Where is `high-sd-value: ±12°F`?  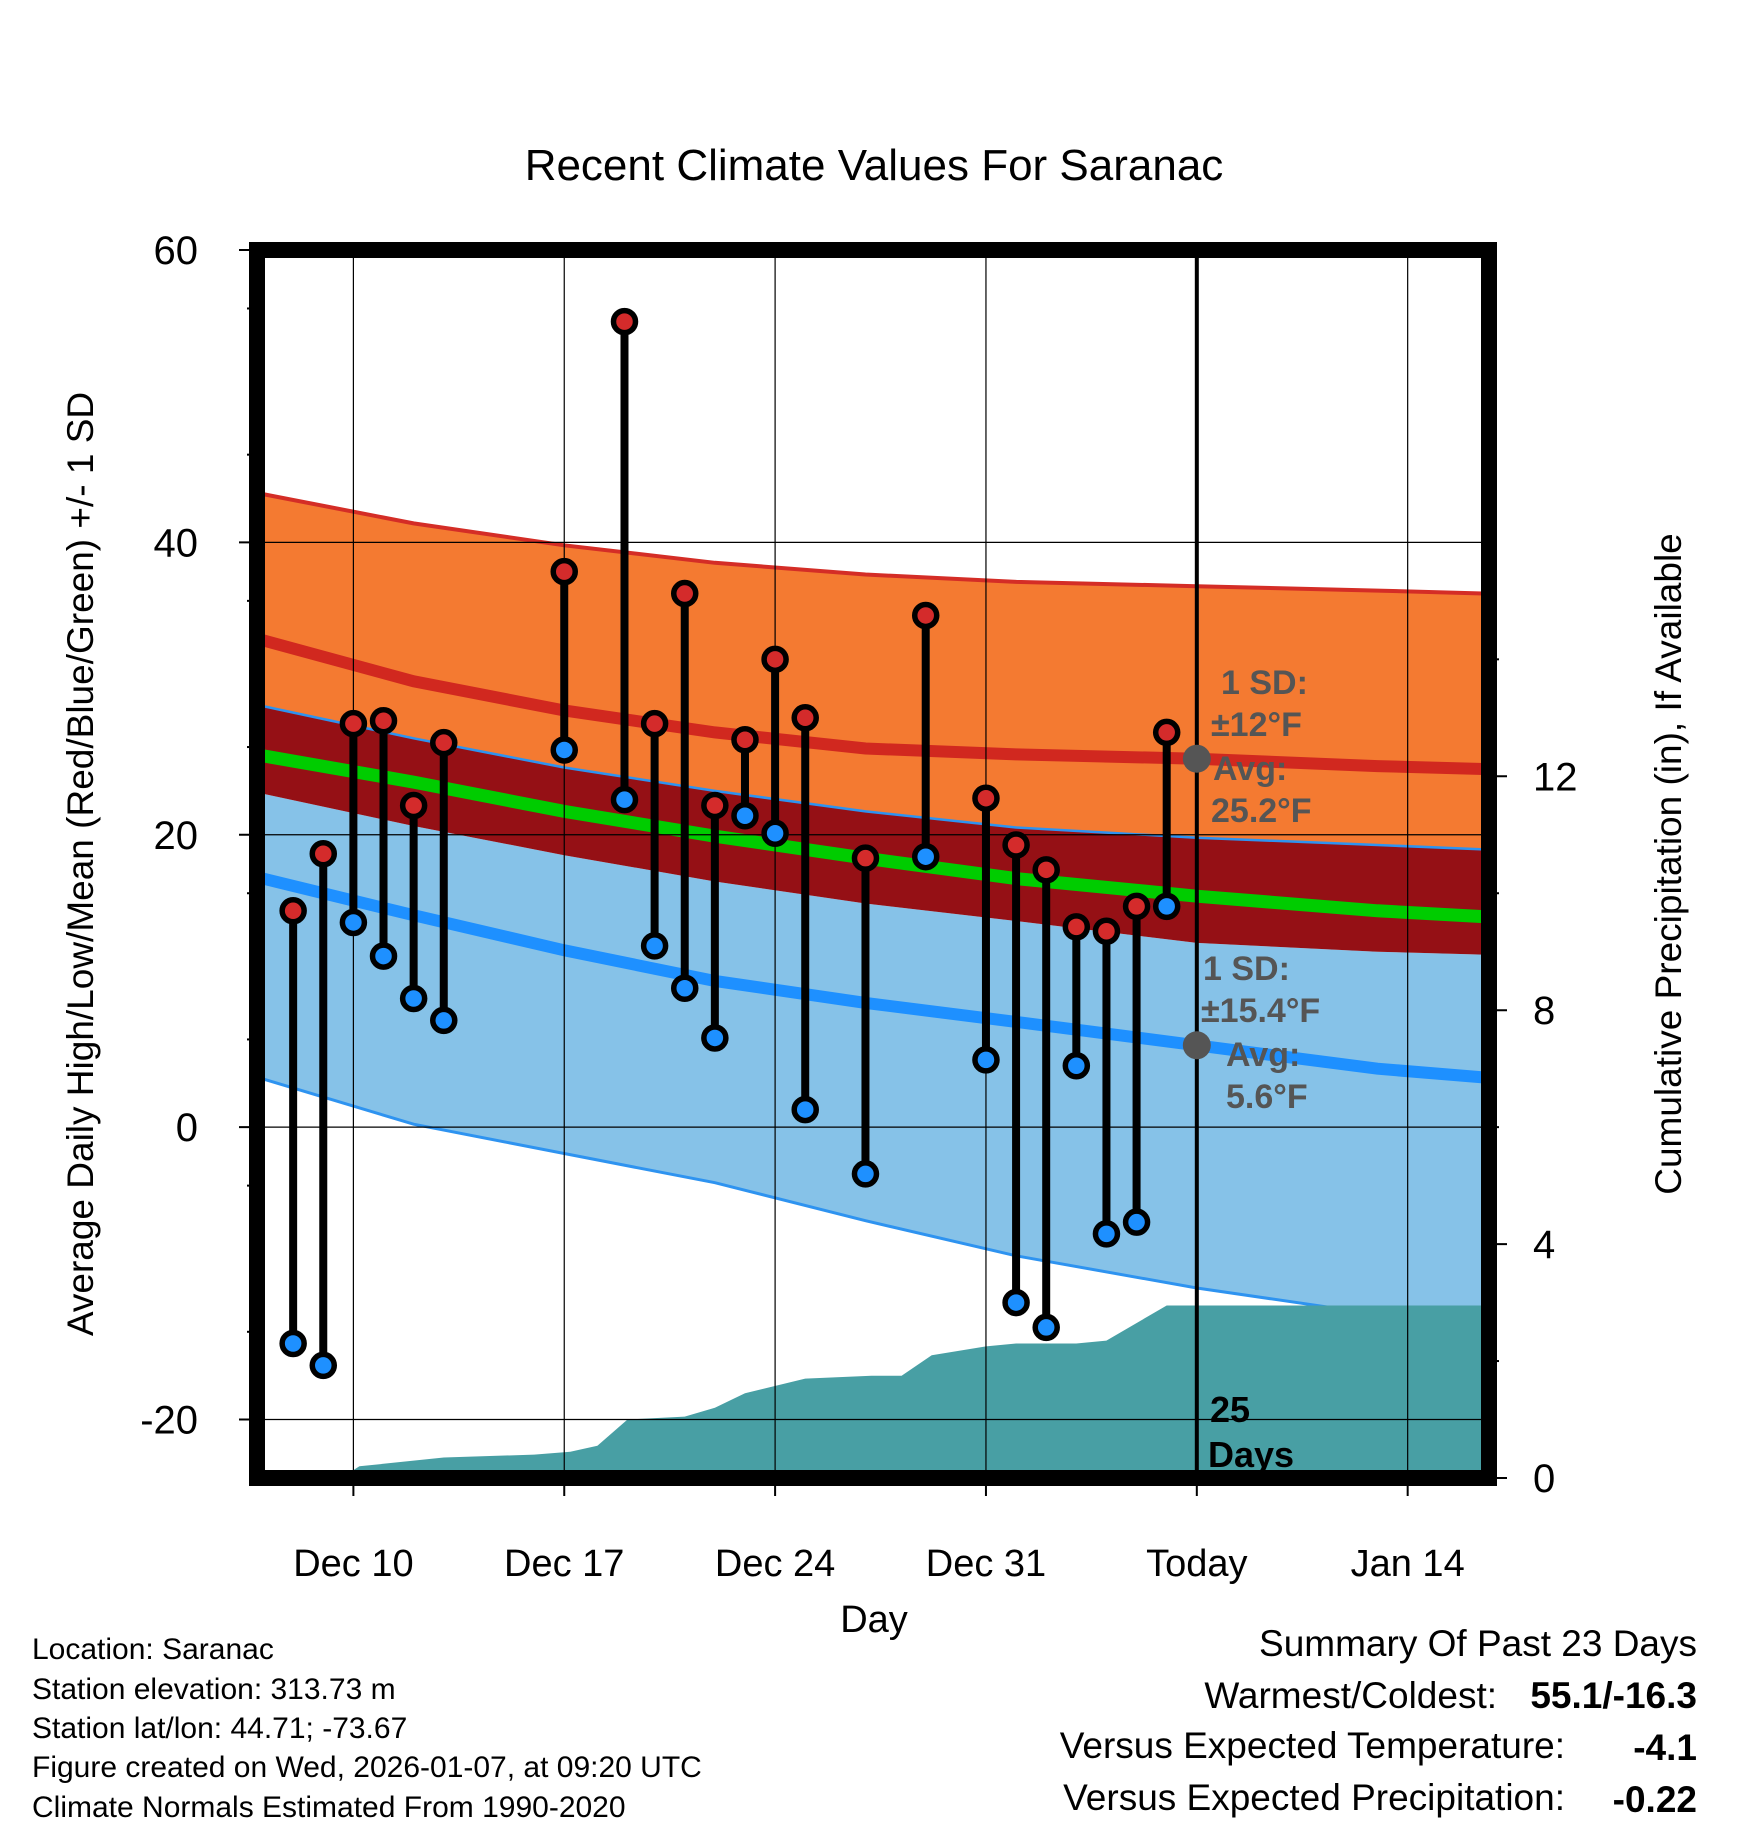
high-sd-value: ±12°F is located at coordinates (1256, 725).